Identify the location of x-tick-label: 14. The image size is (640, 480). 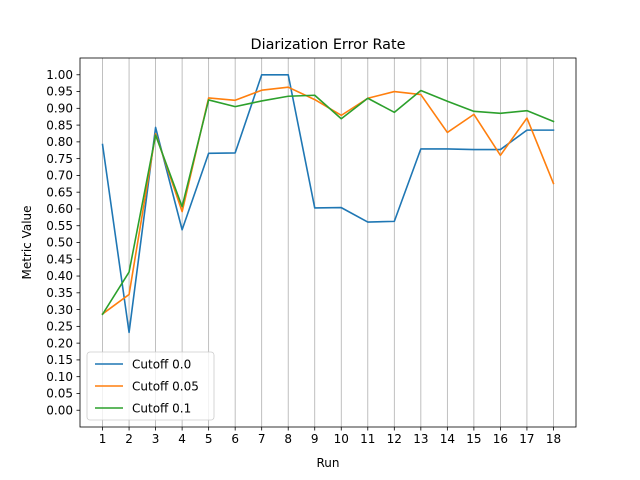
(447, 439).